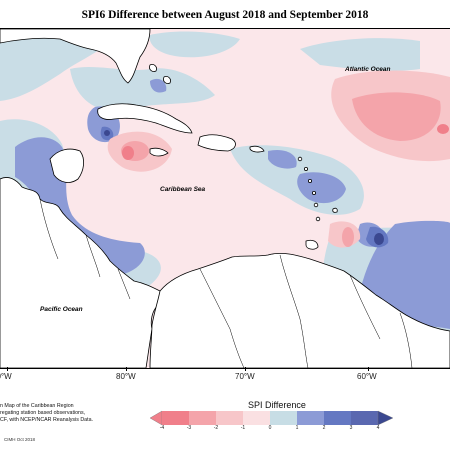 The height and width of the screenshot is (450, 450). Describe the element at coordinates (285, 142) in the screenshot. I see `spi-red-areas` at that location.